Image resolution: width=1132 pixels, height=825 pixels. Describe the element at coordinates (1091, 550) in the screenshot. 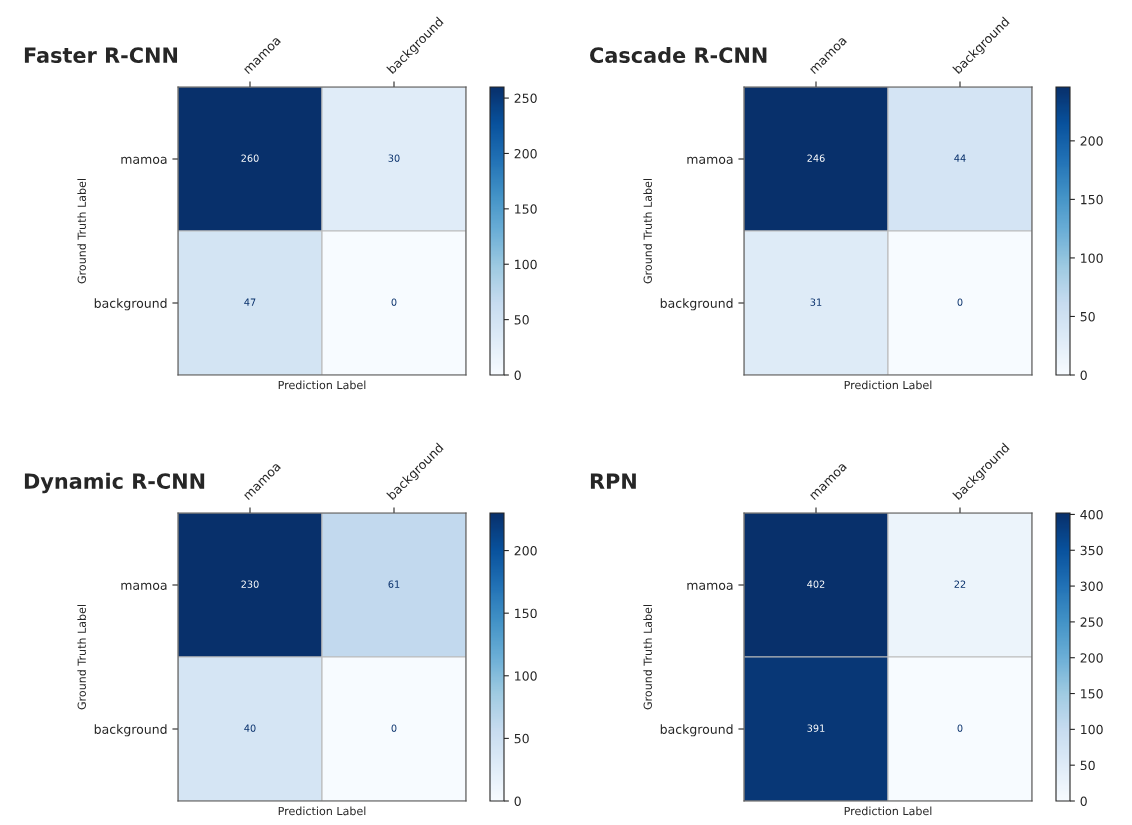

I see `color-bar-label: 350` at that location.